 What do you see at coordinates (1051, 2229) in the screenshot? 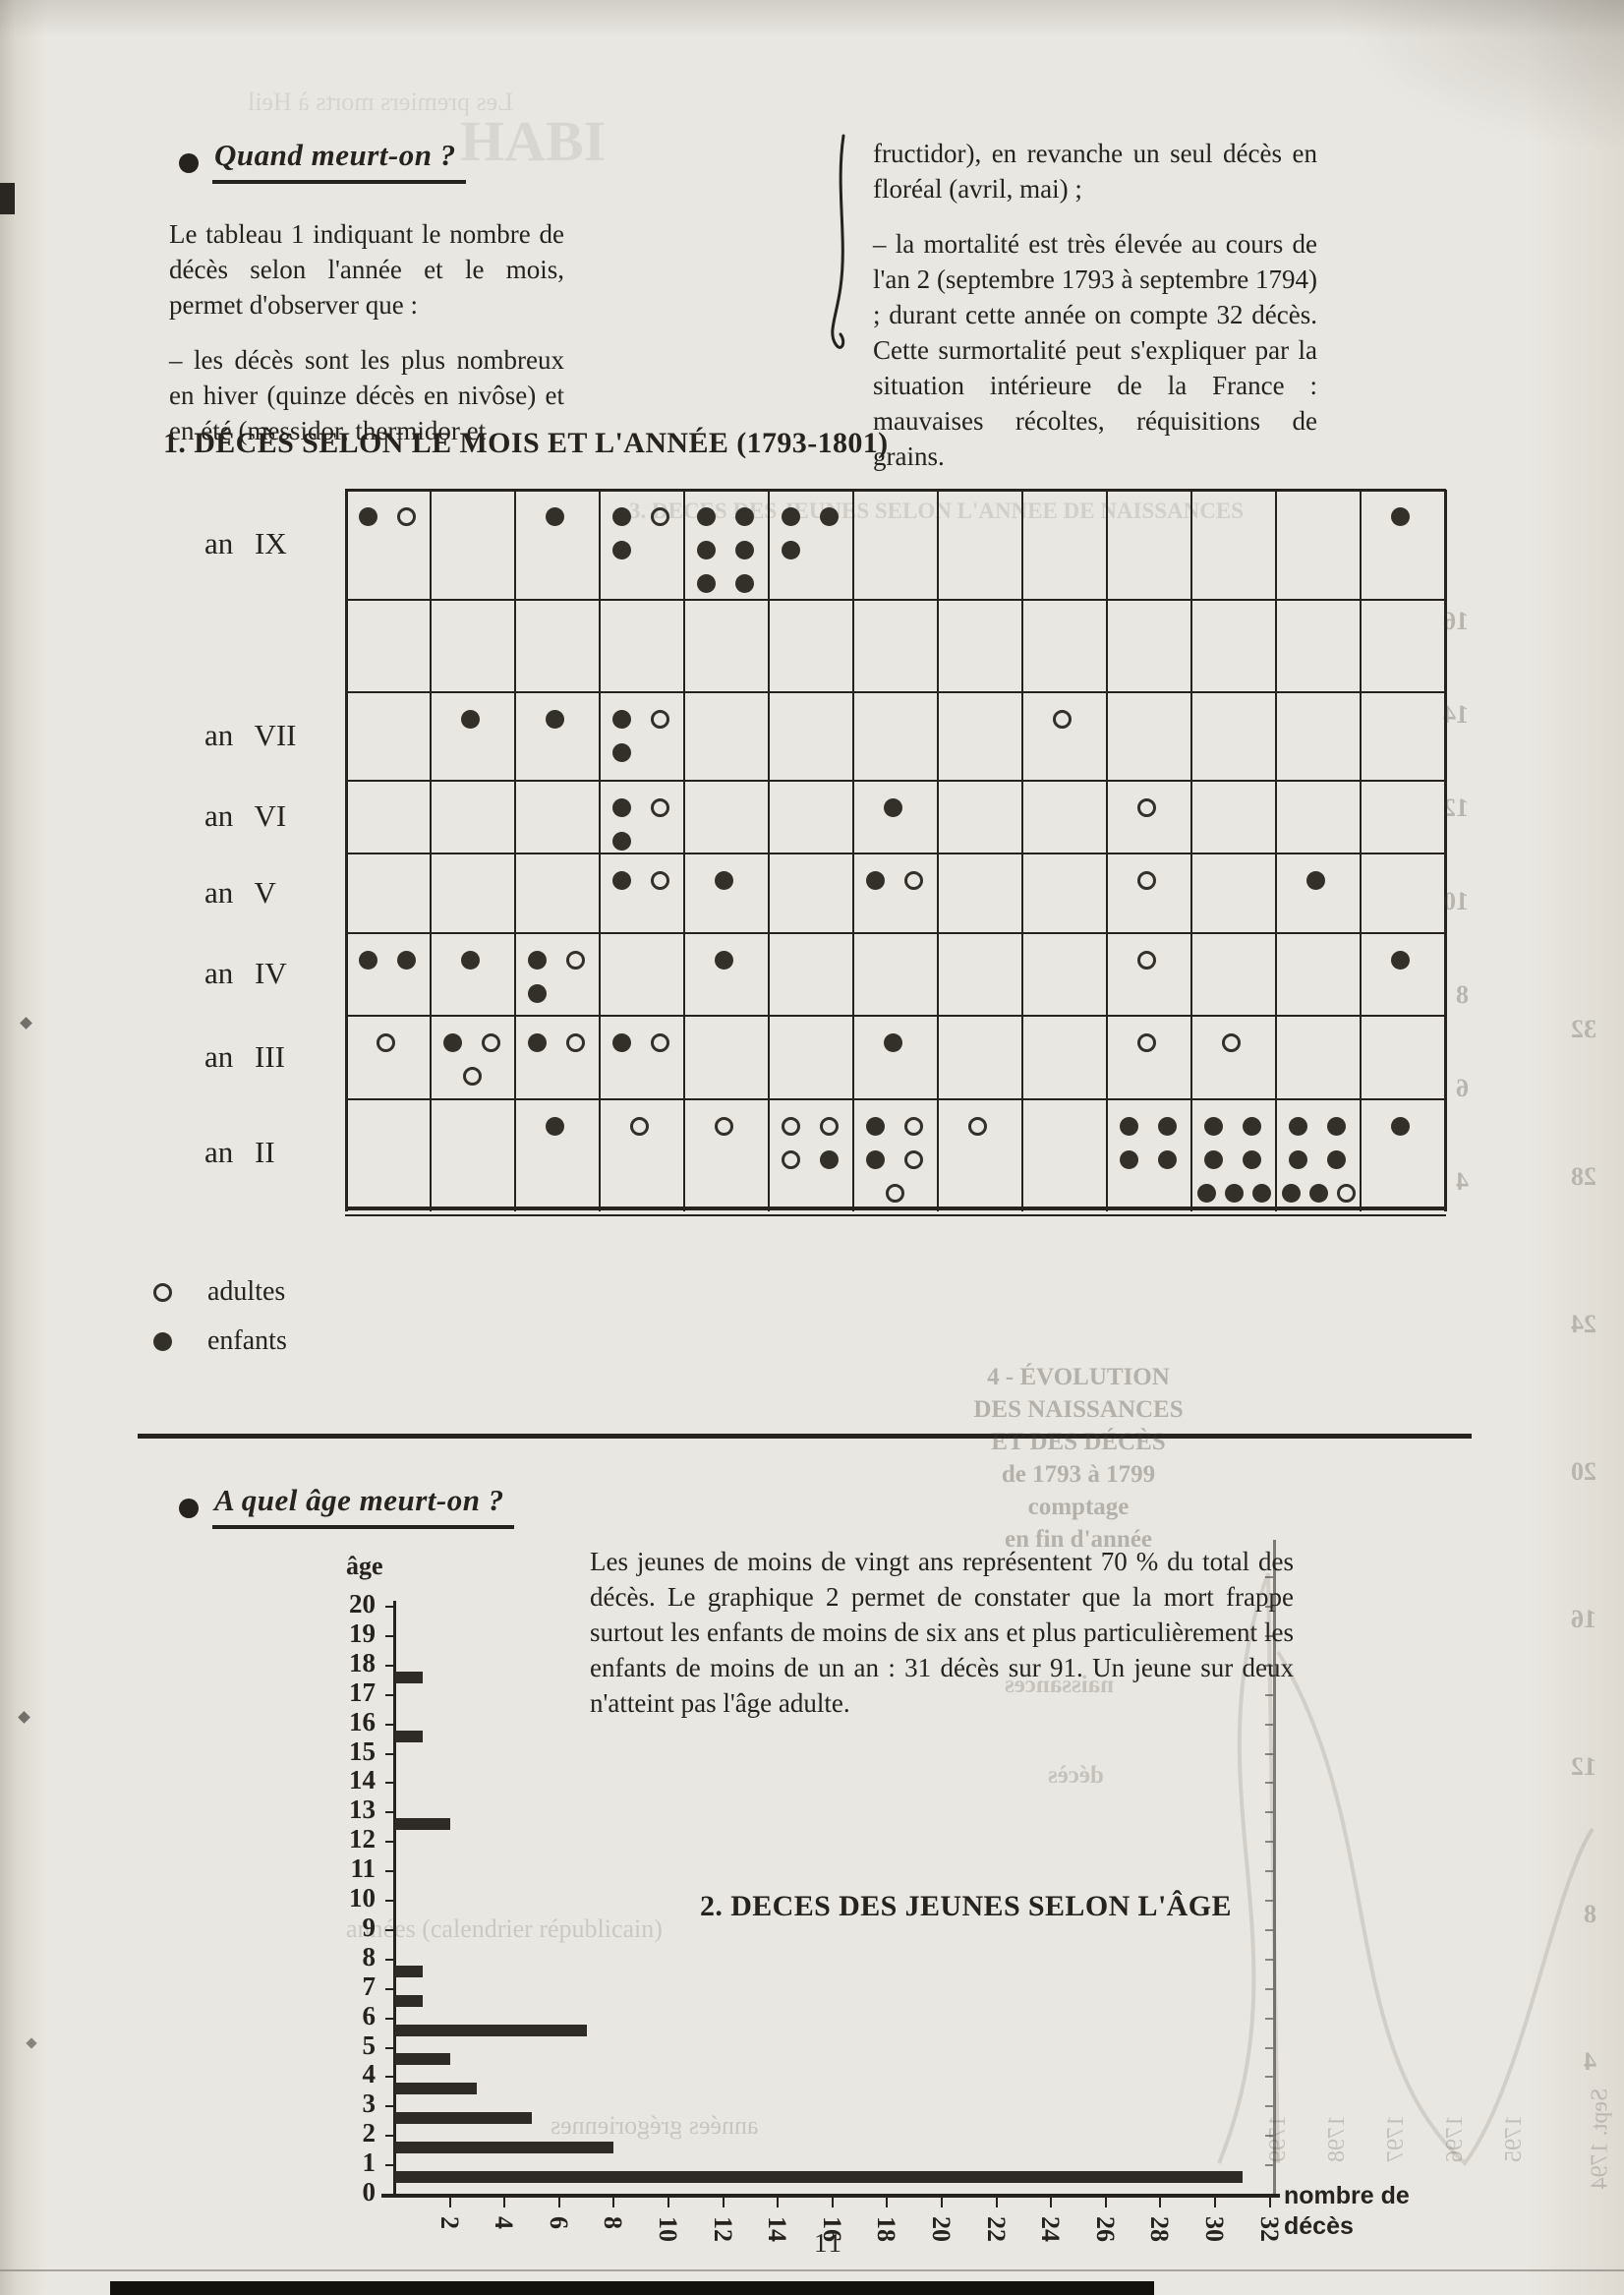
I see `deaths-tick-label: 24` at bounding box center [1051, 2229].